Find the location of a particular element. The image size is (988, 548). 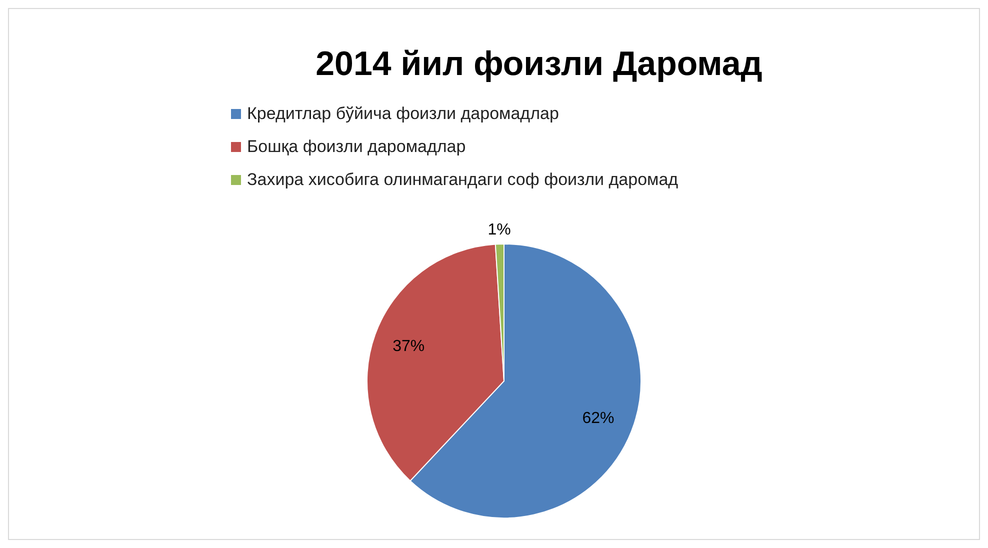

data-label: 37% is located at coordinates (408, 347).